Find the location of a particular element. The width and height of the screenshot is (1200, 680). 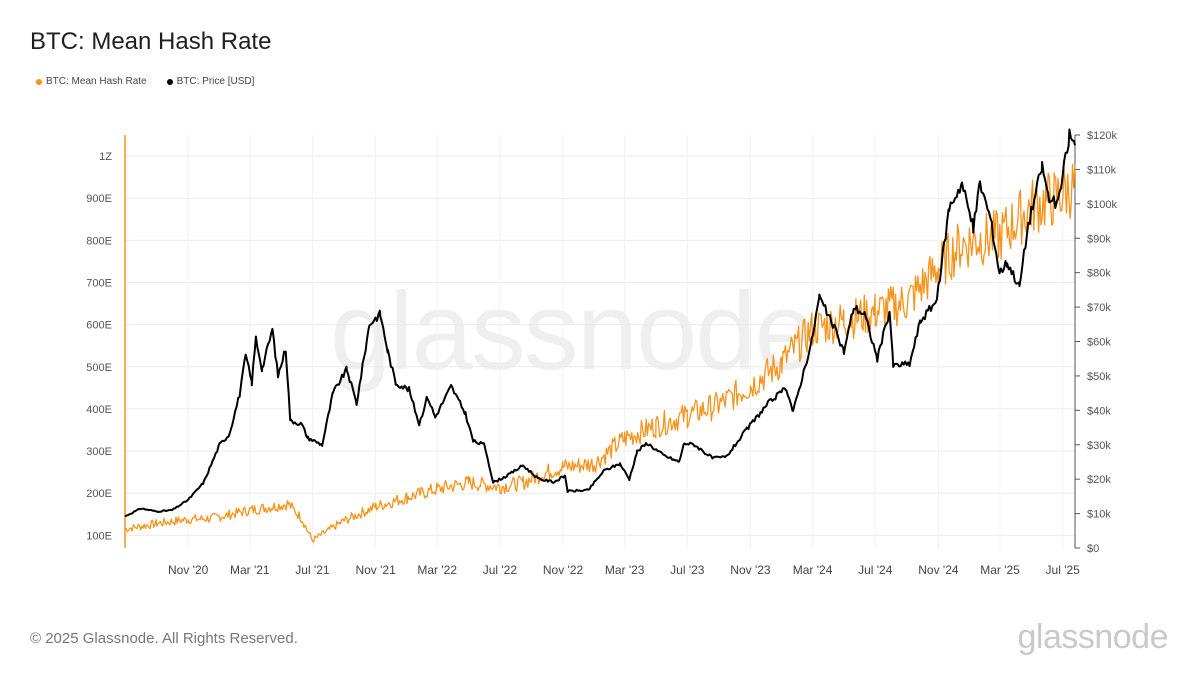

chart-title: BTC: Mean Hash Rate is located at coordinates (151, 41).